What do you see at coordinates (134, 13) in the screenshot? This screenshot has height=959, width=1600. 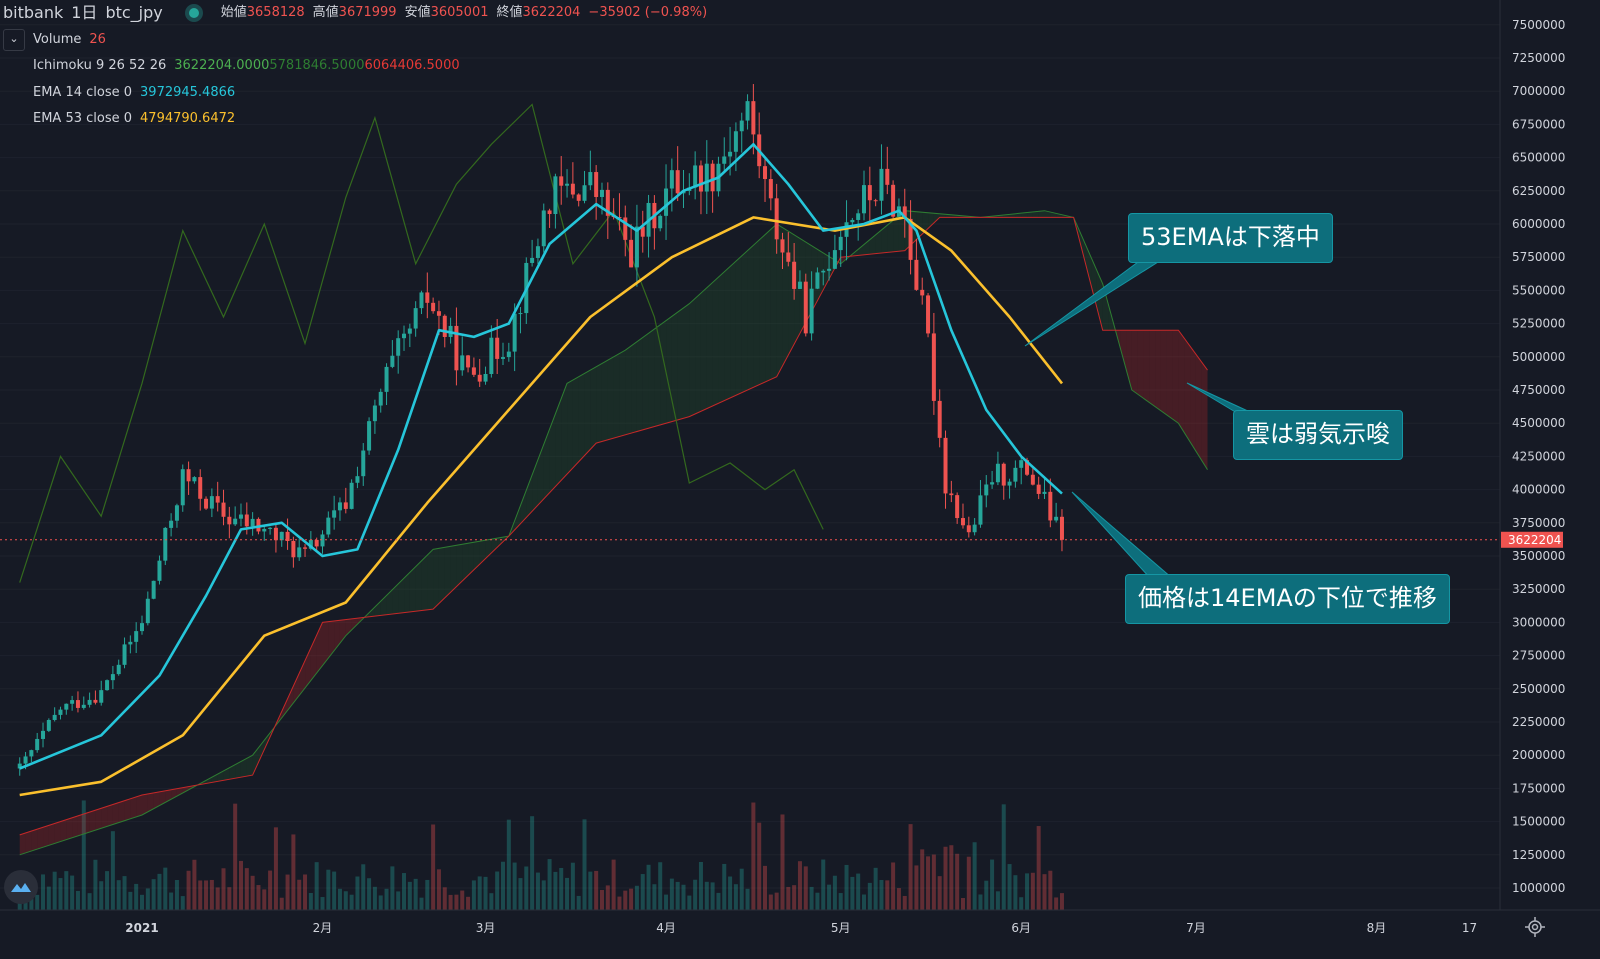 I see `pair-label: btc_jpy` at bounding box center [134, 13].